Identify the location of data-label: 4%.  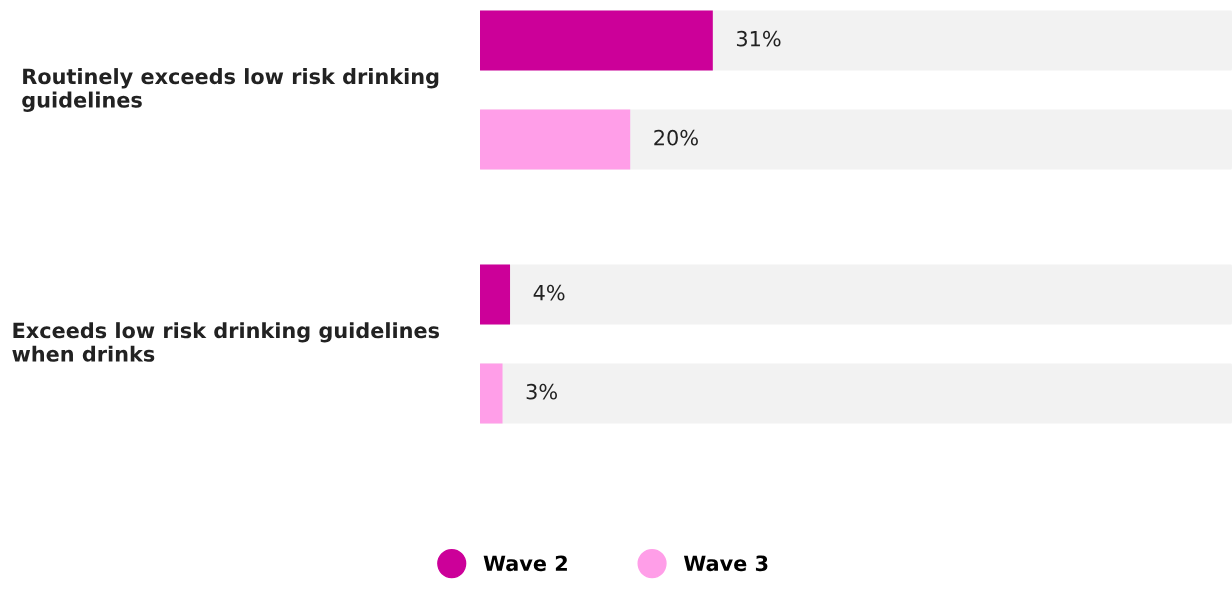
(549, 292).